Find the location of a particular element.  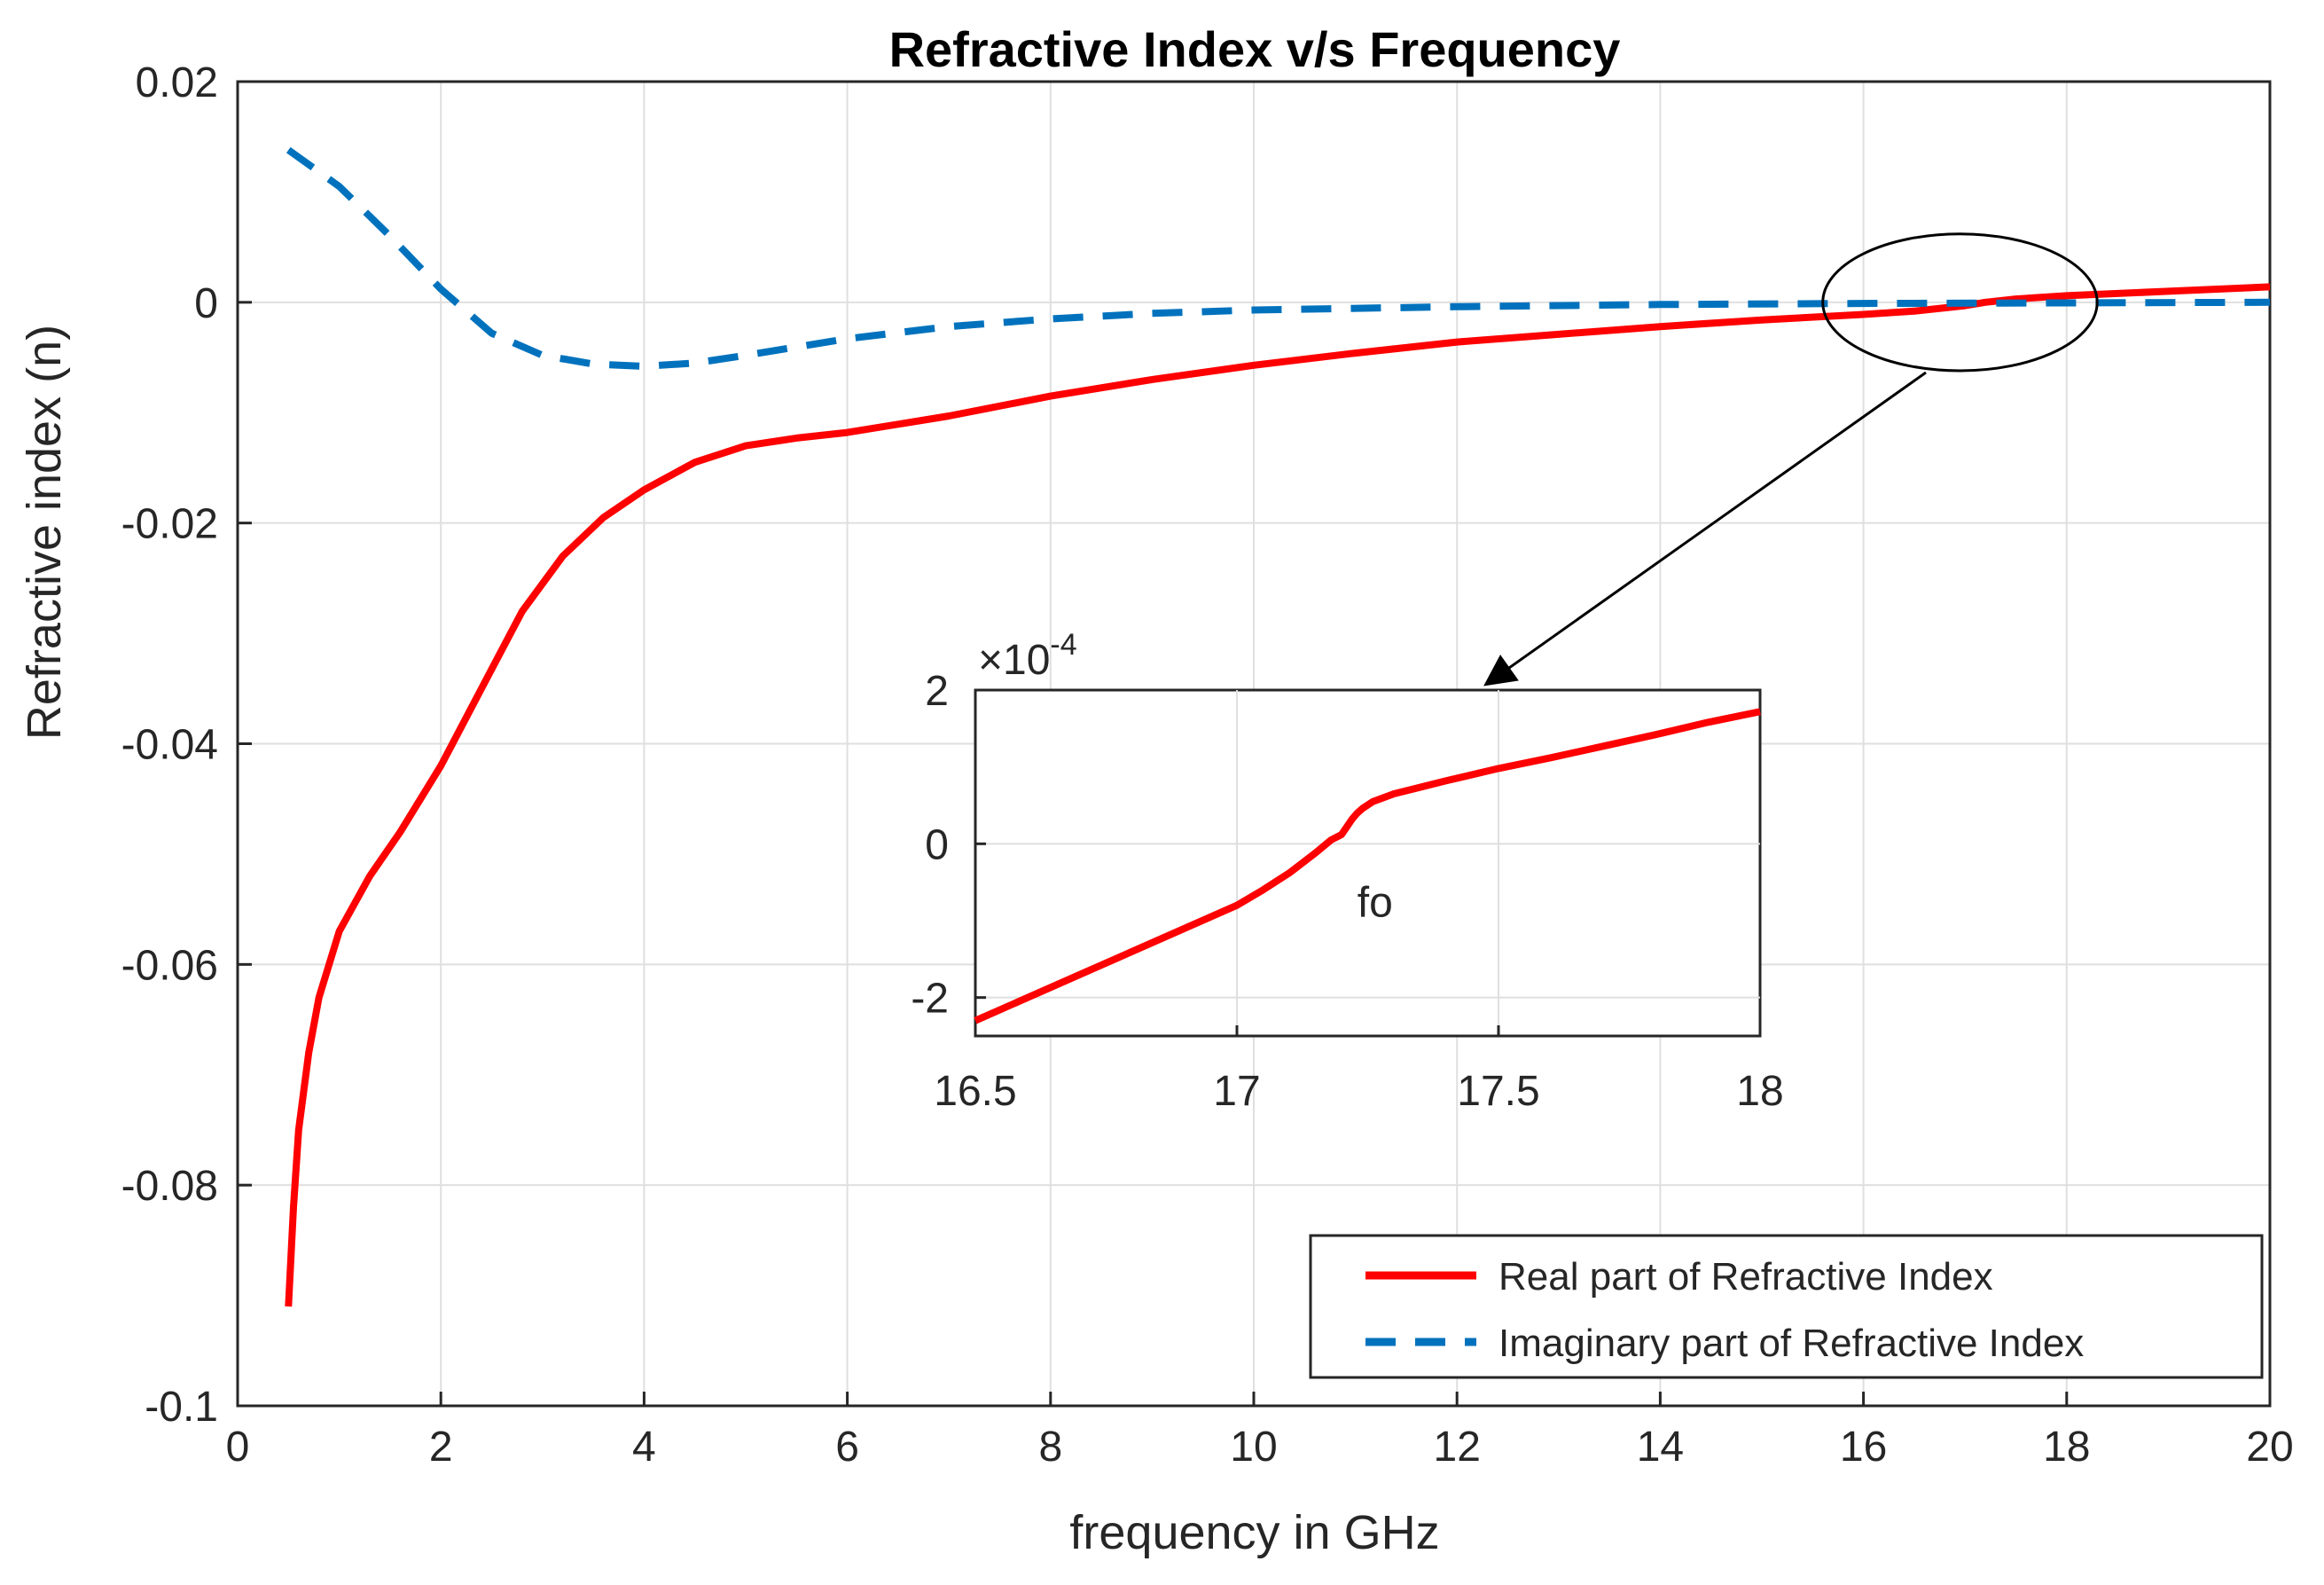

inset-y-tick-label: 2 is located at coordinates (937, 691).